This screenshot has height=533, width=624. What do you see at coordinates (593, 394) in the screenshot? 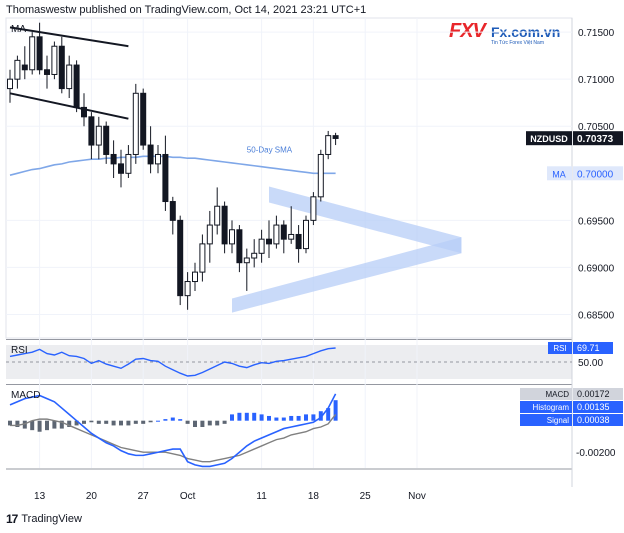
I see `macd-value-tag: 0.00172` at bounding box center [593, 394].